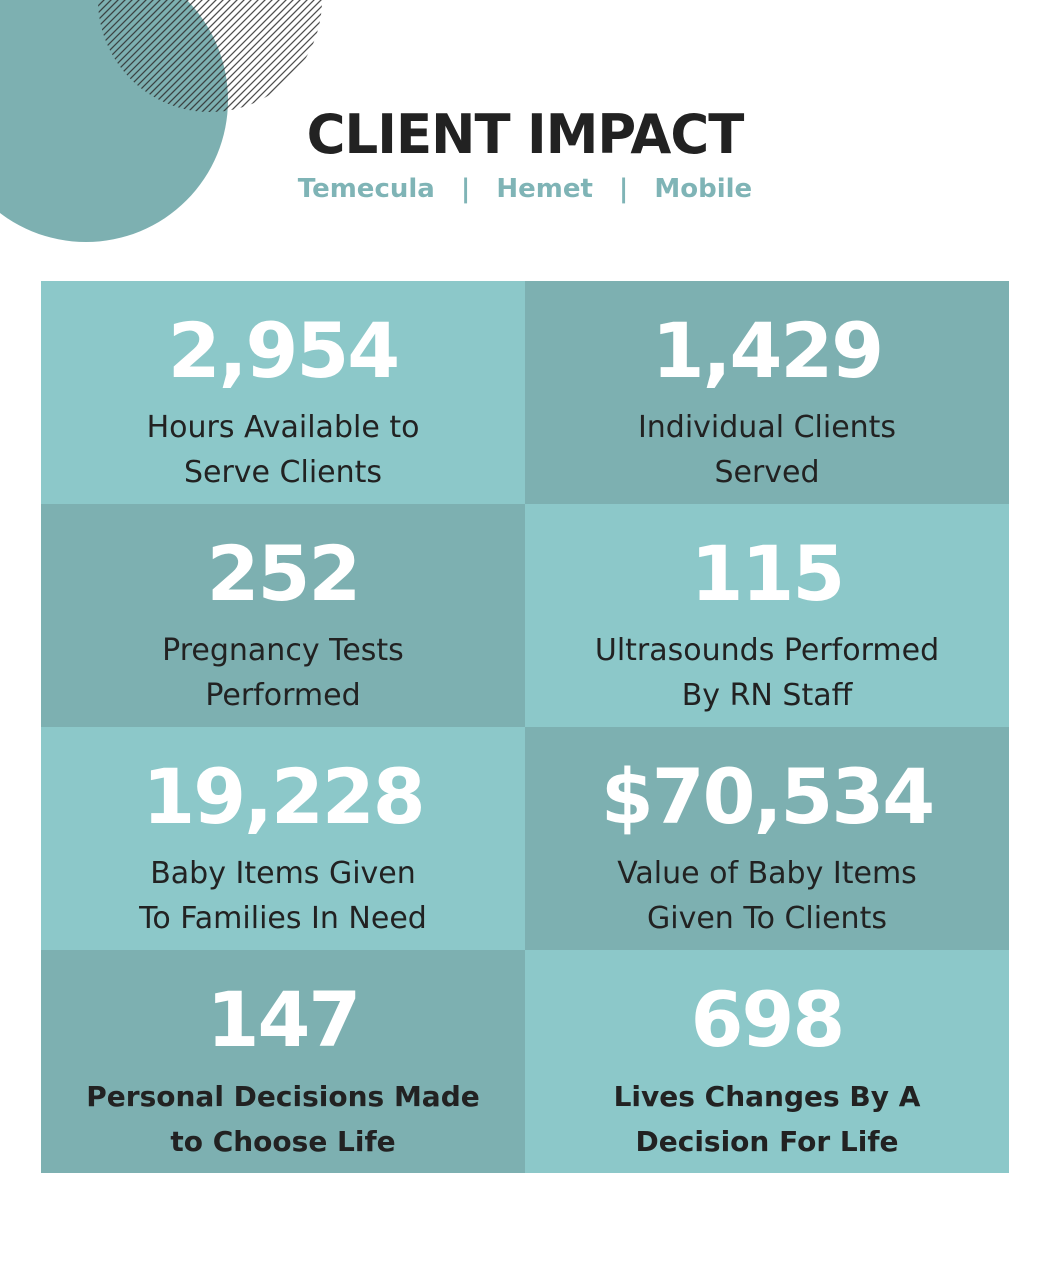 This screenshot has height=1274, width=1050. What do you see at coordinates (283, 450) in the screenshot?
I see `stat-label: Hours Available to Serve Clients` at bounding box center [283, 450].